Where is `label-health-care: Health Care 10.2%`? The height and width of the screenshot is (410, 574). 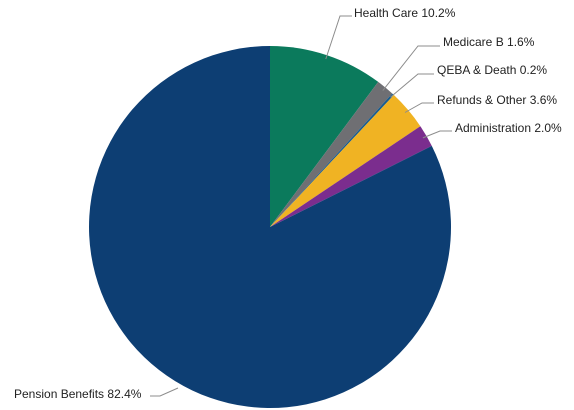 label-health-care: Health Care 10.2% is located at coordinates (405, 13).